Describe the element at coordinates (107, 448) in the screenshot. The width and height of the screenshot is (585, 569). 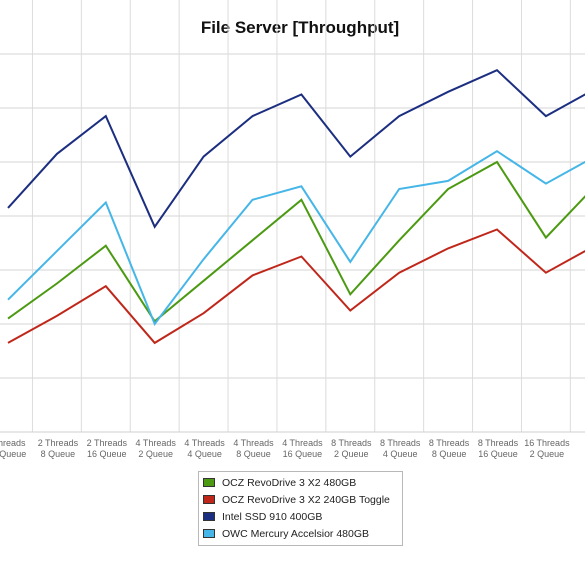
I see `x-tick-label: 2 Threads 16 Queue` at that location.